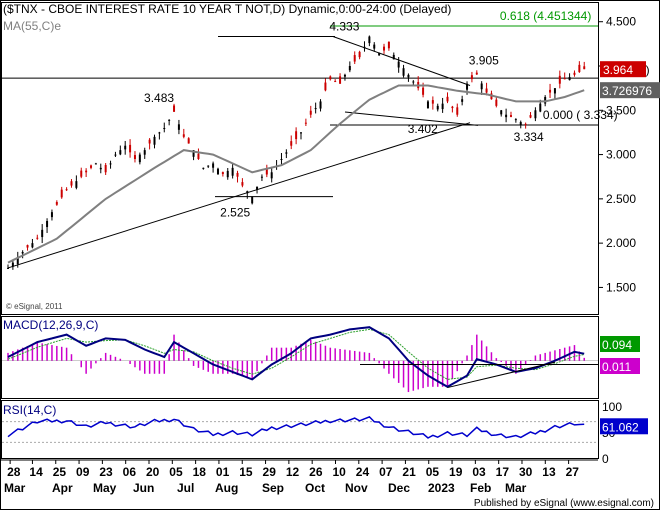 This screenshot has height=510, width=660. Describe the element at coordinates (363, 472) in the screenshot. I see `x-tick-label: 24` at that location.